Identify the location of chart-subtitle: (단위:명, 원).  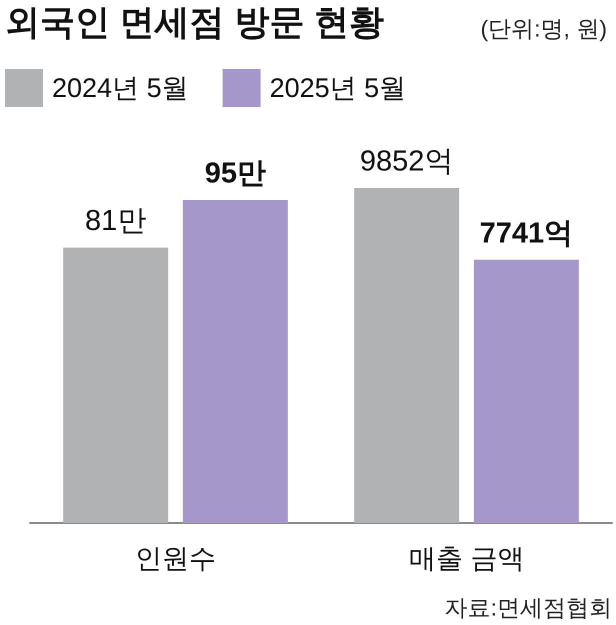
(544, 29).